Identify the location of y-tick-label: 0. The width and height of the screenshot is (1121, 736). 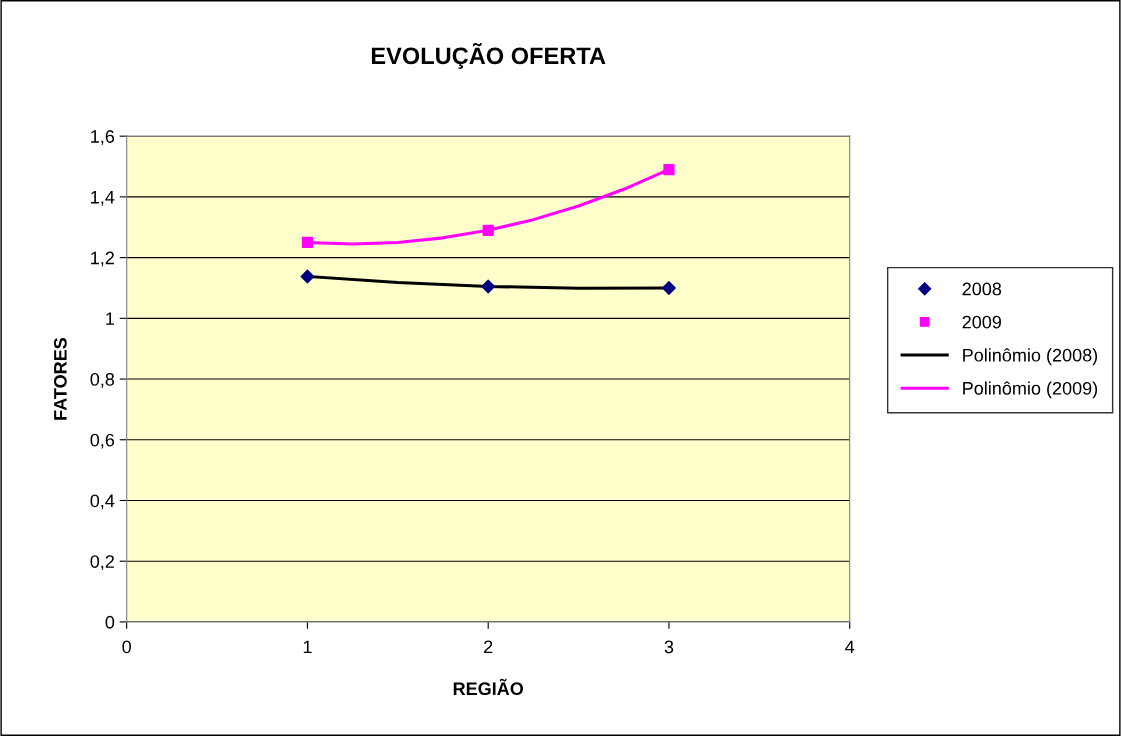
(110, 622).